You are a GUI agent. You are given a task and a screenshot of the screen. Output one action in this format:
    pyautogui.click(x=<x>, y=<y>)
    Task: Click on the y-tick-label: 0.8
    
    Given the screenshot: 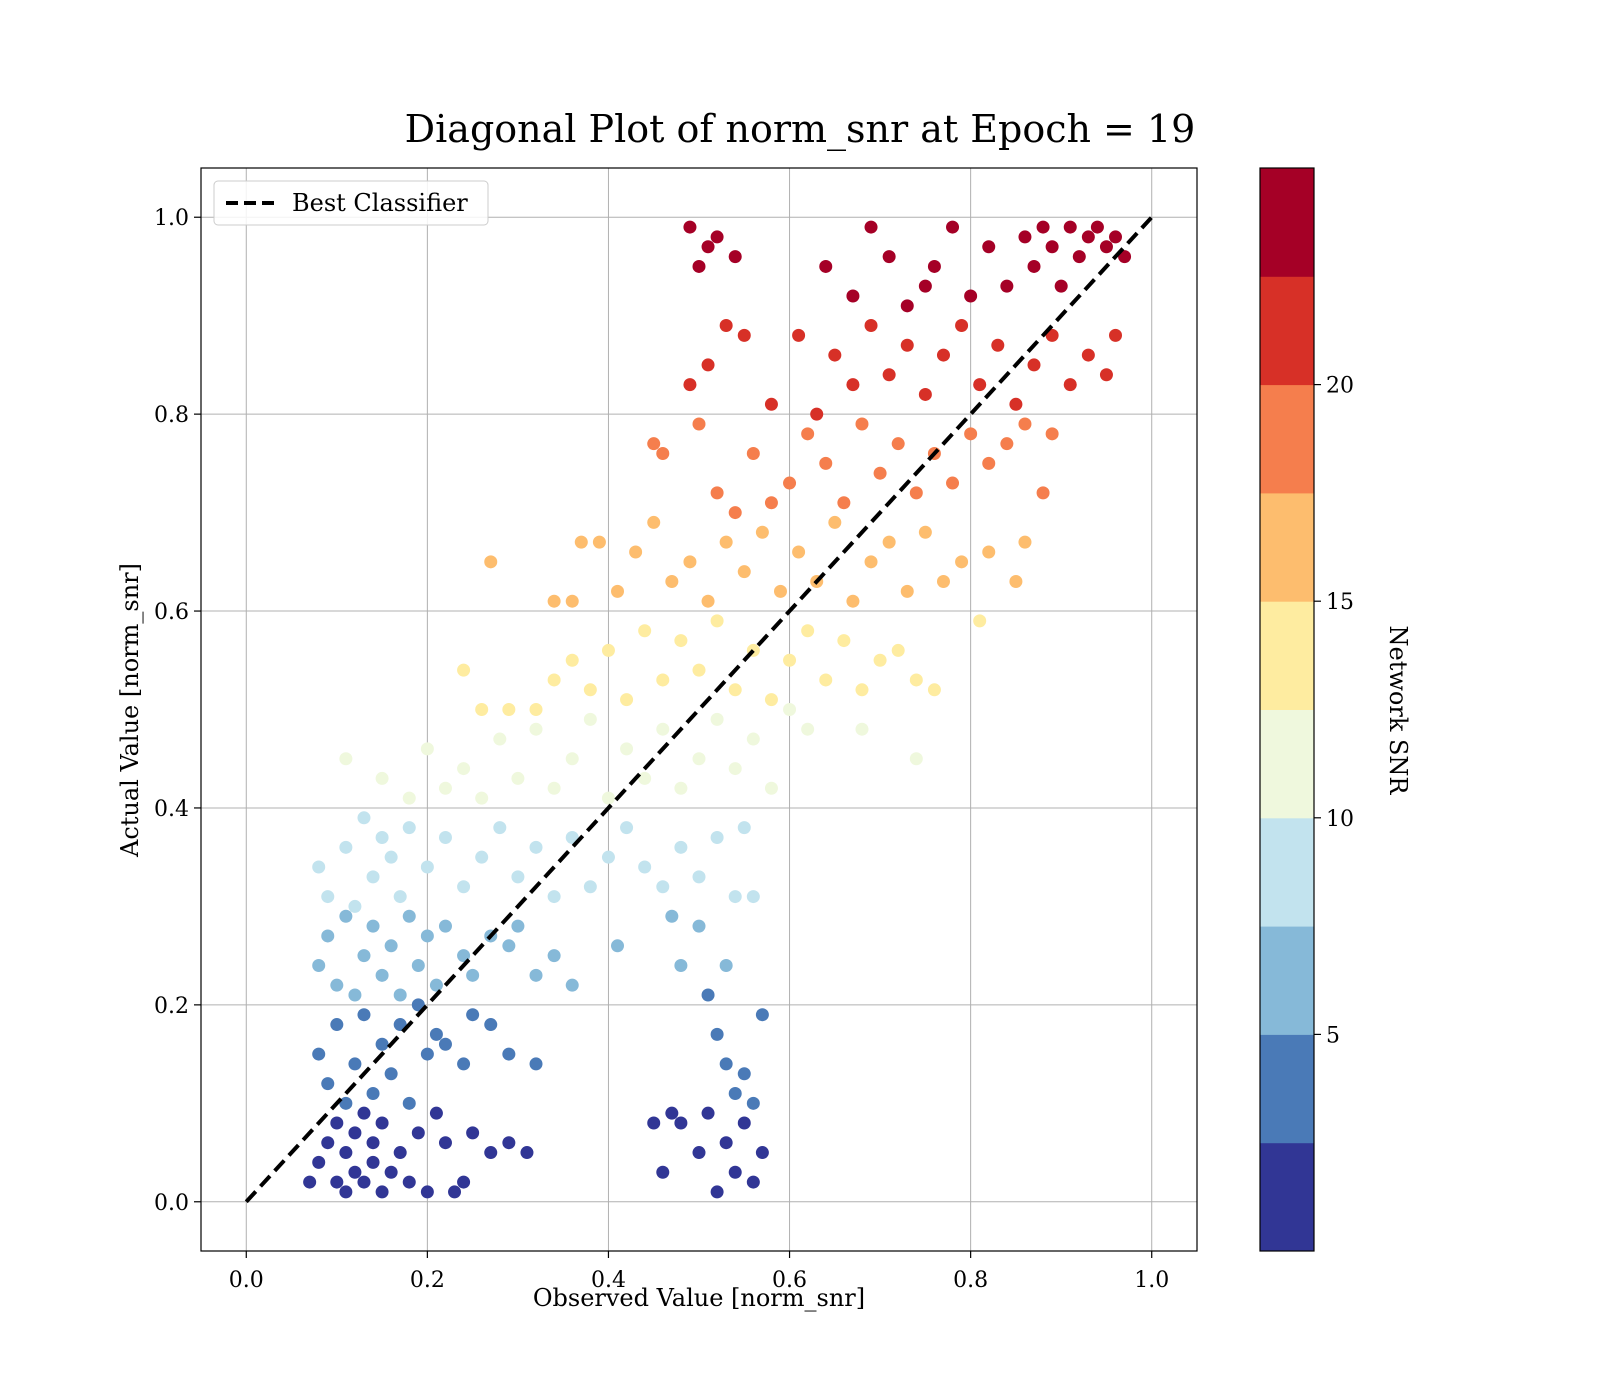 What is the action you would take?
    pyautogui.click(x=171, y=415)
    